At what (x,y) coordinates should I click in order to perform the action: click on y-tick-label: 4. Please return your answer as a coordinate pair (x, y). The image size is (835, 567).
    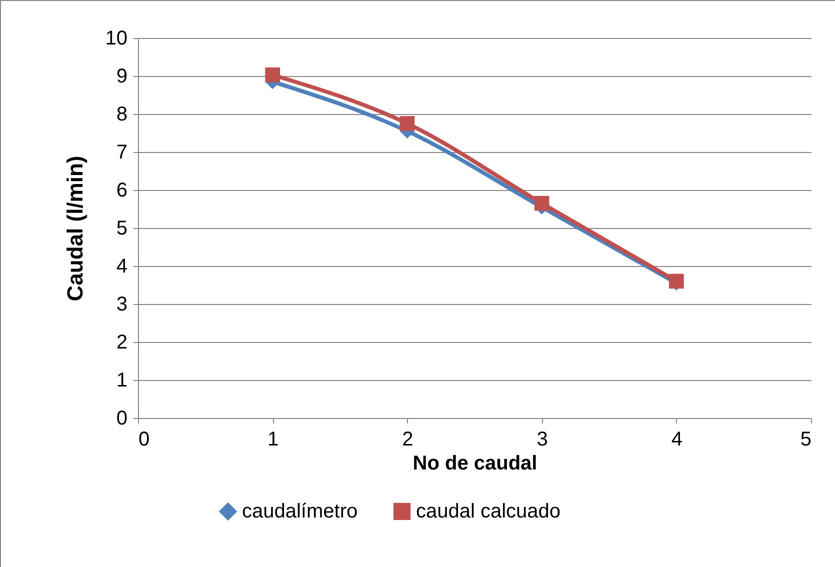
    Looking at the image, I should click on (122, 267).